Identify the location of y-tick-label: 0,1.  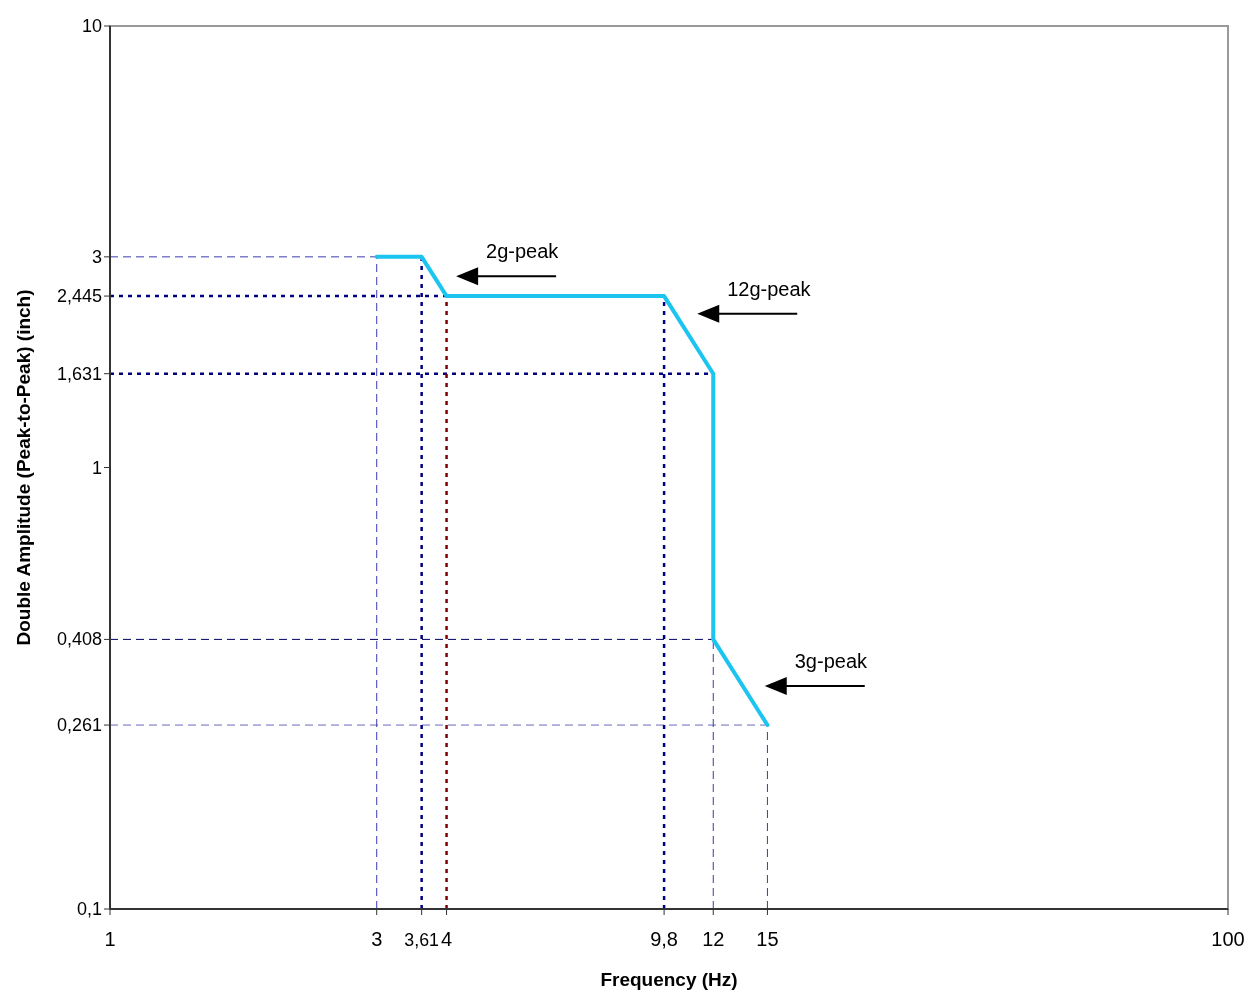
(89, 909).